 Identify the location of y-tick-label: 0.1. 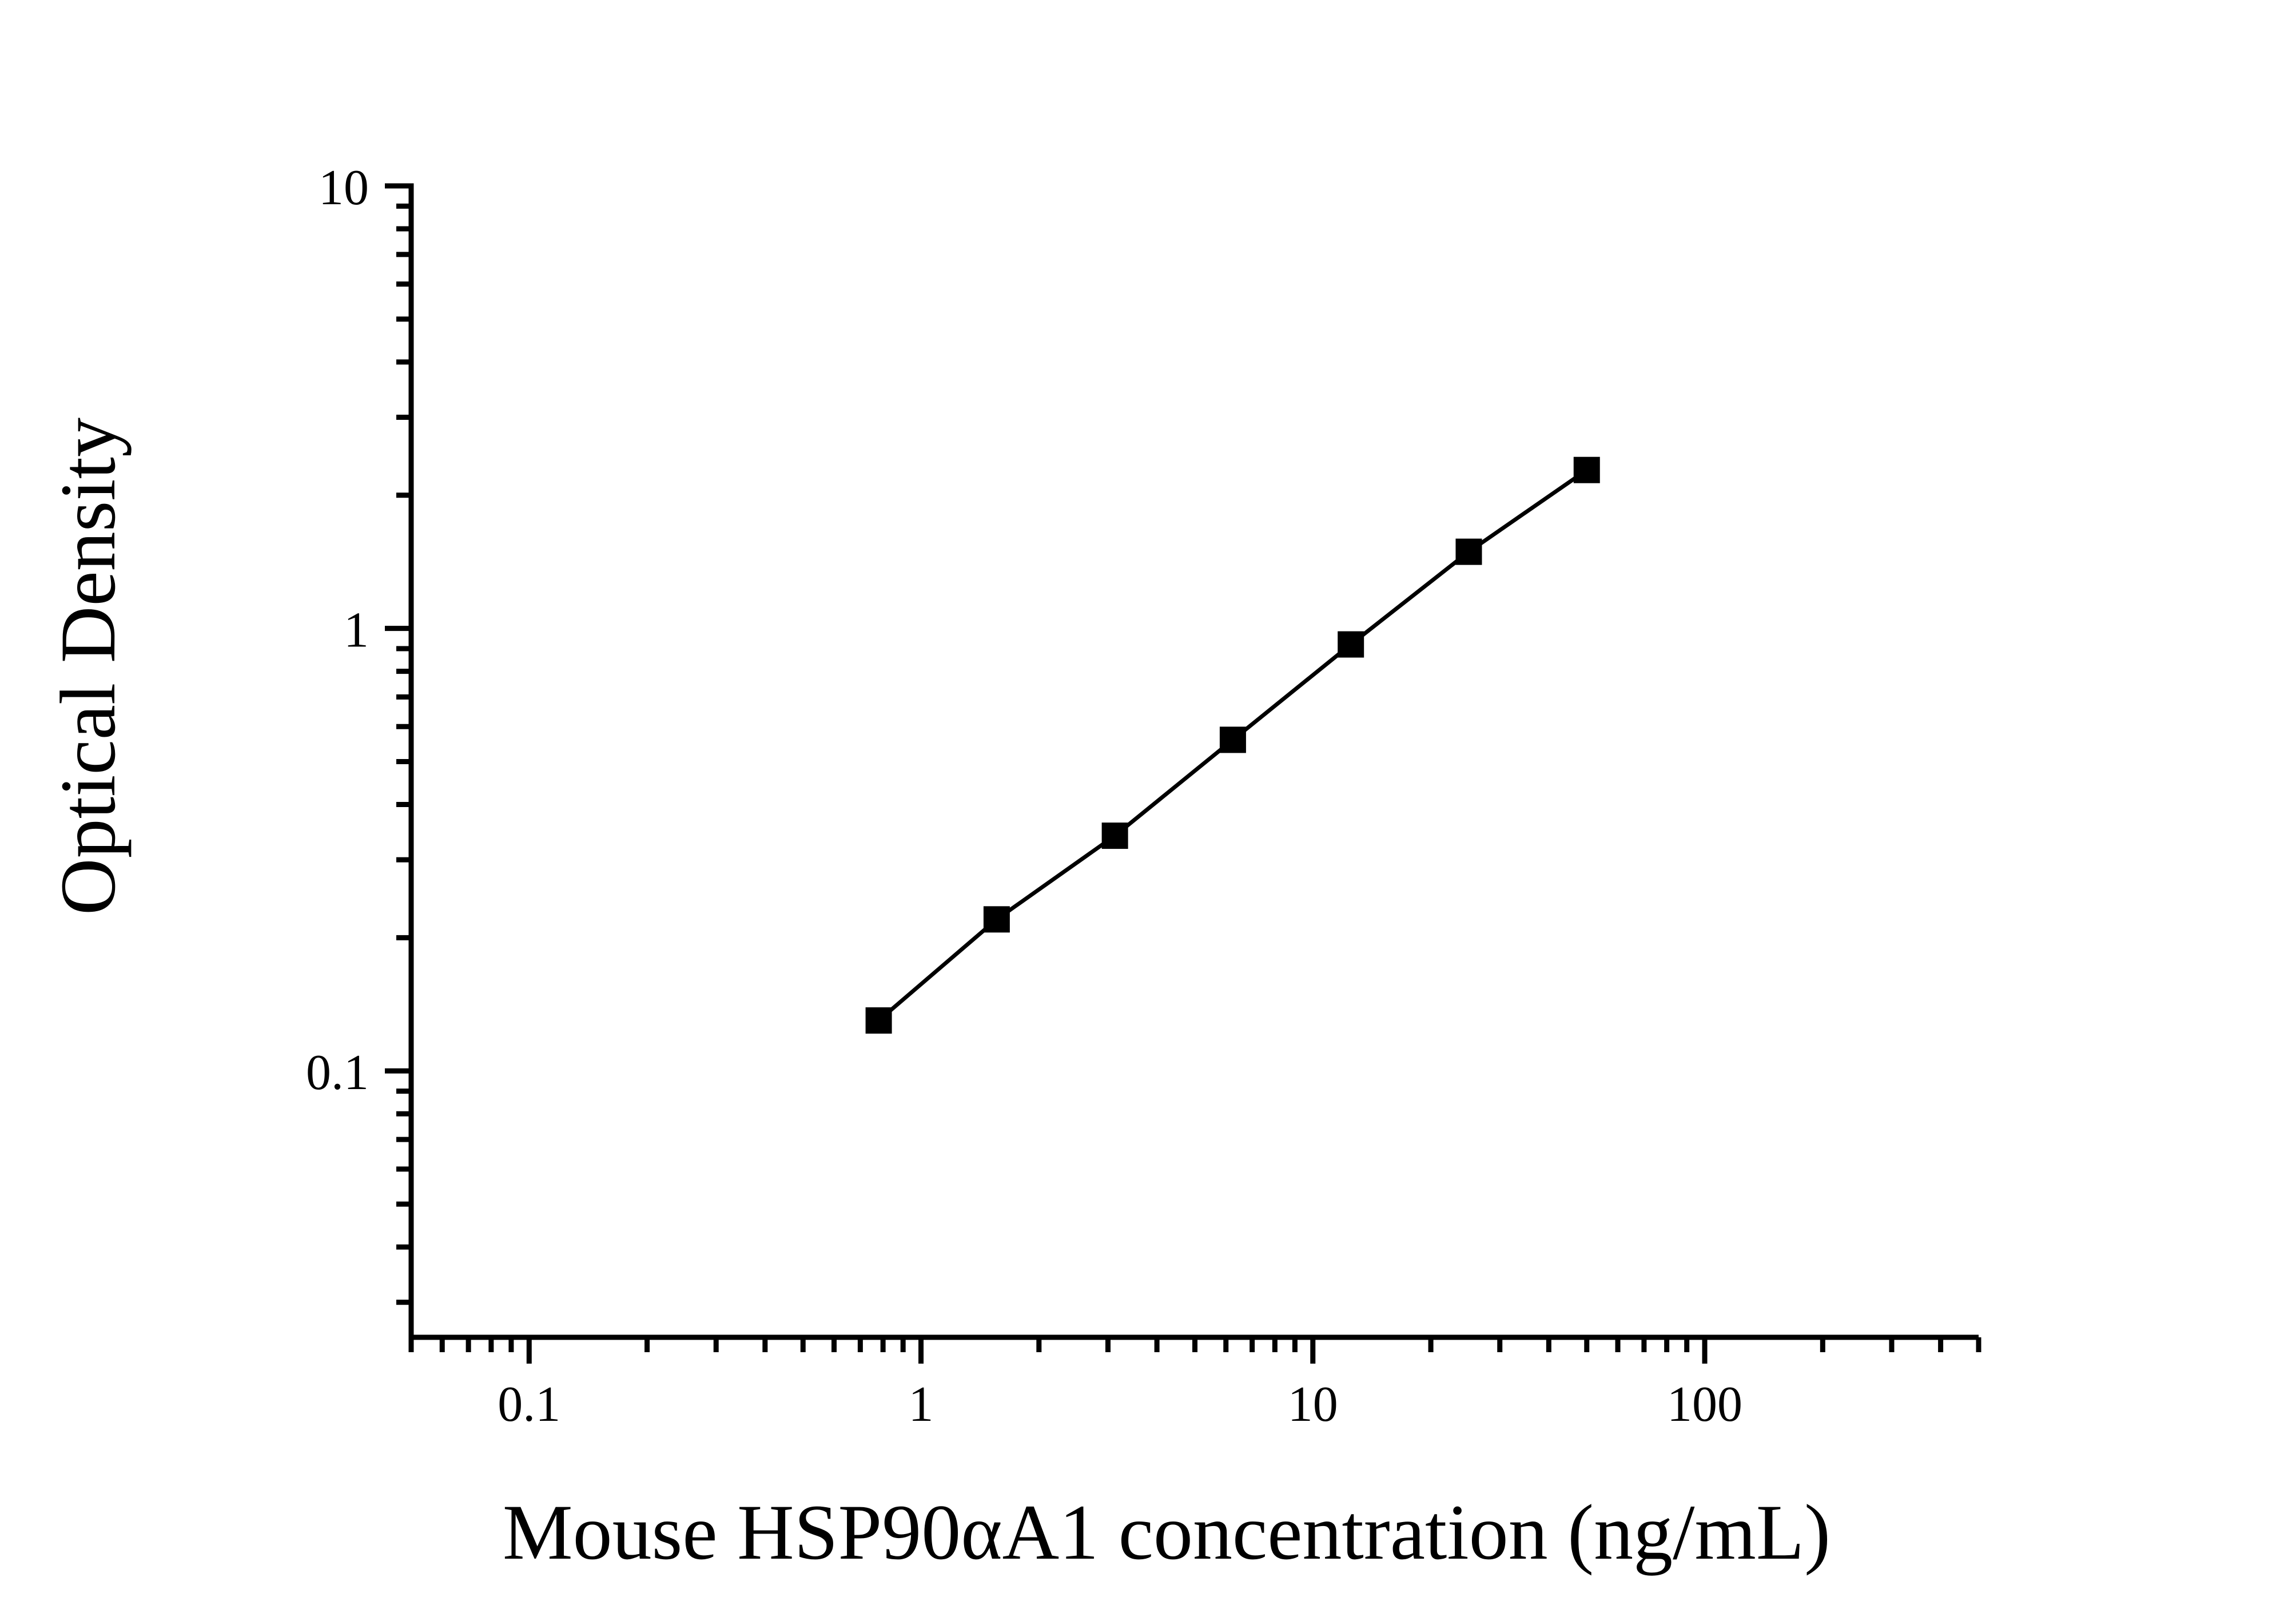
(337, 1073).